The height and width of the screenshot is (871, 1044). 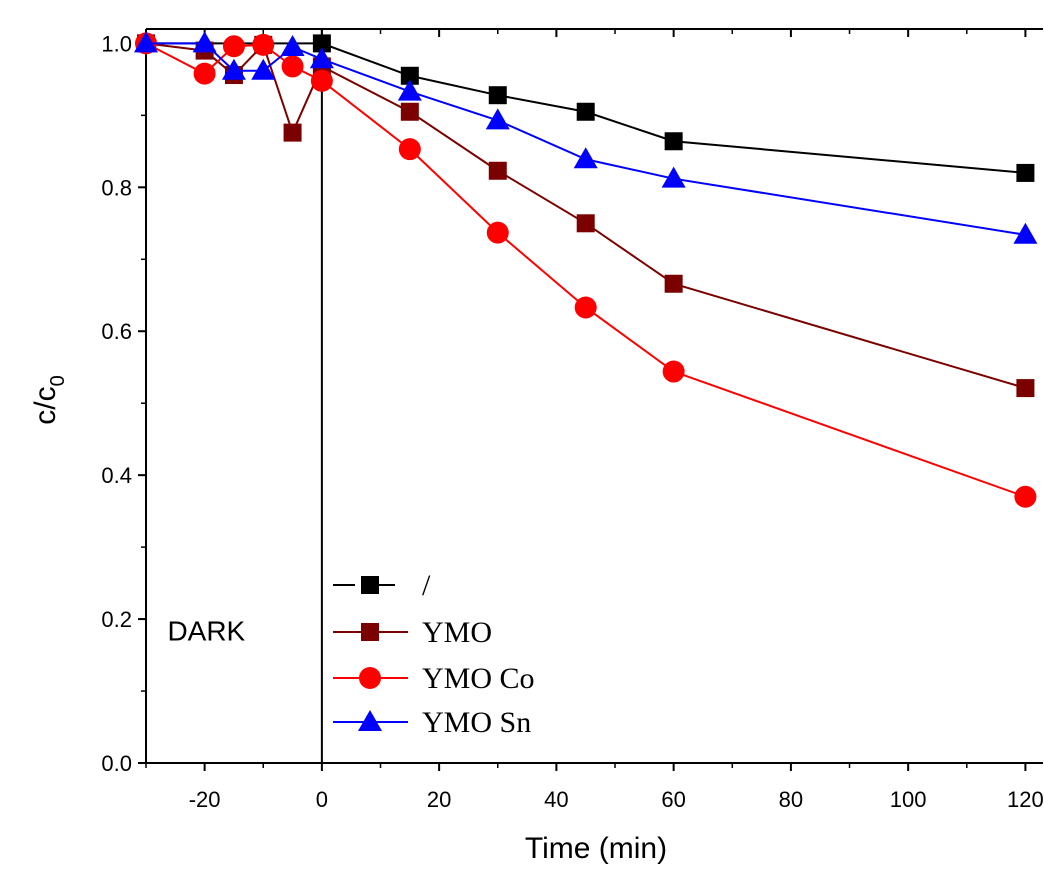 I want to click on y-axis-title: c/c0, so click(x=49, y=399).